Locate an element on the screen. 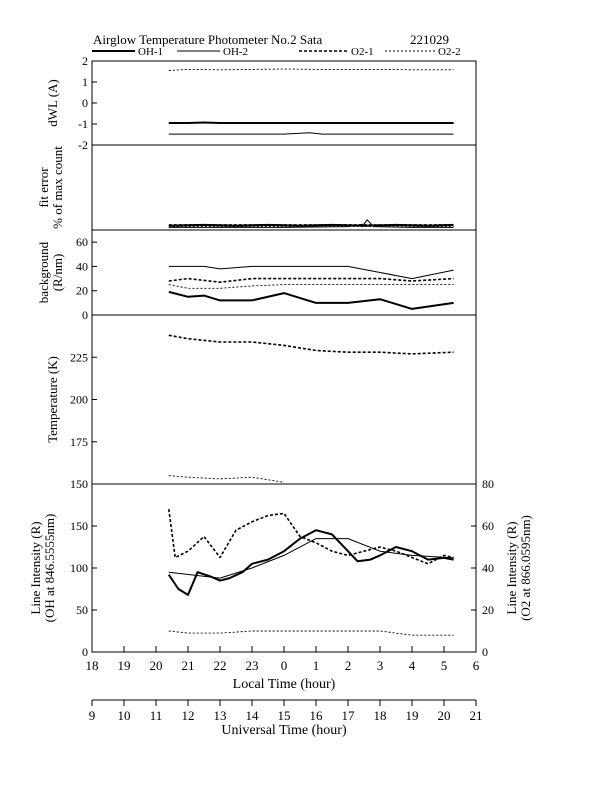 The width and height of the screenshot is (612, 792). y-tick-label-right: 40 is located at coordinates (488, 568).